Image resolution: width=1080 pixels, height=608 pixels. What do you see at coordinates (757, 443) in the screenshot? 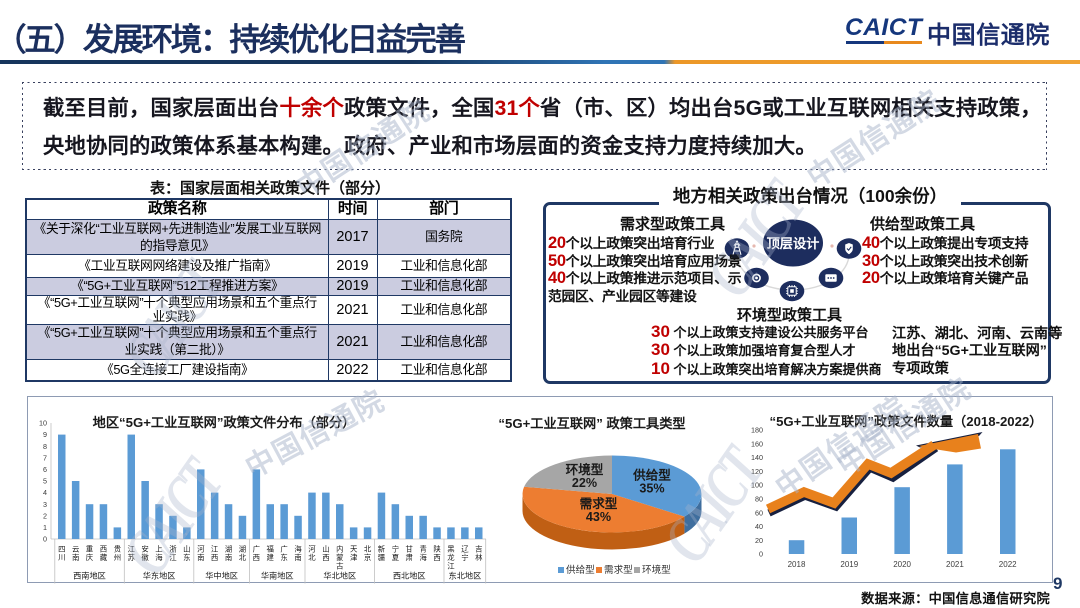
I see `svg-text: 160` at bounding box center [757, 443].